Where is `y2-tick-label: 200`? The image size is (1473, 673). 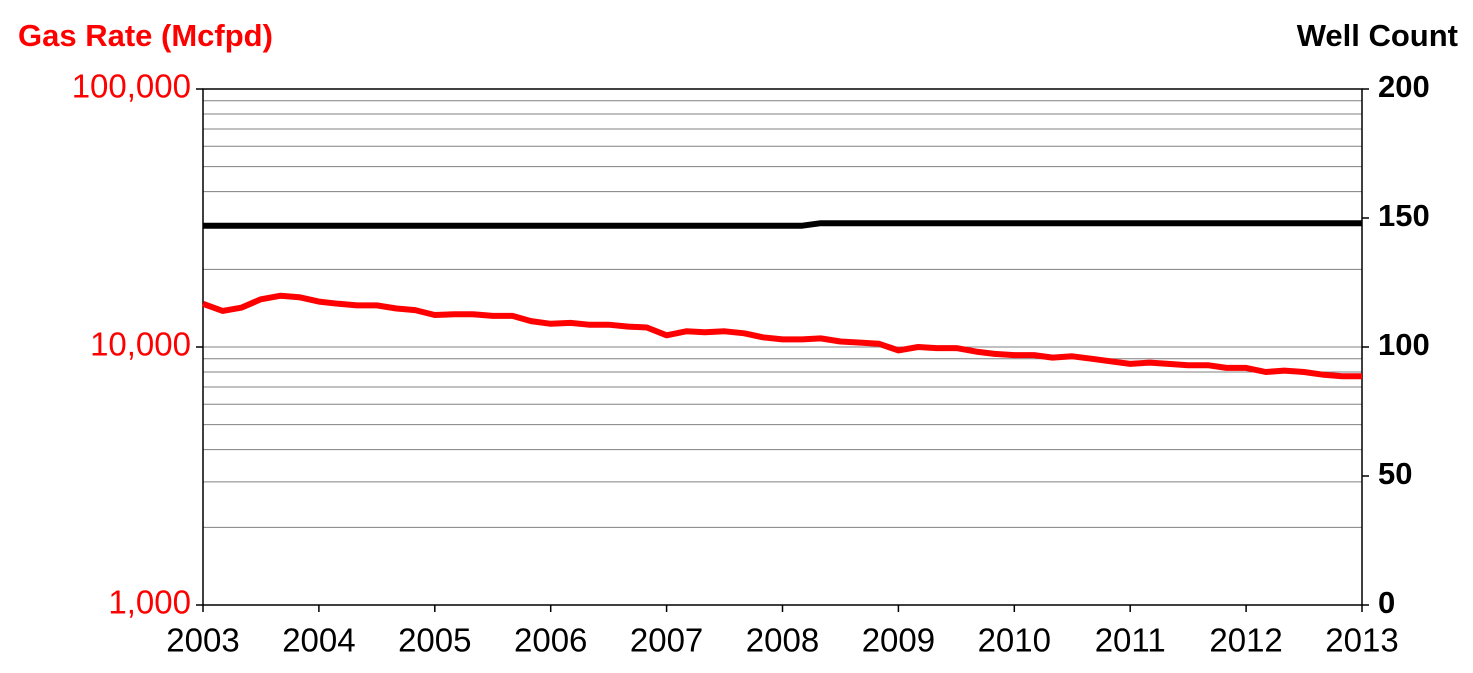 y2-tick-label: 200 is located at coordinates (1404, 86).